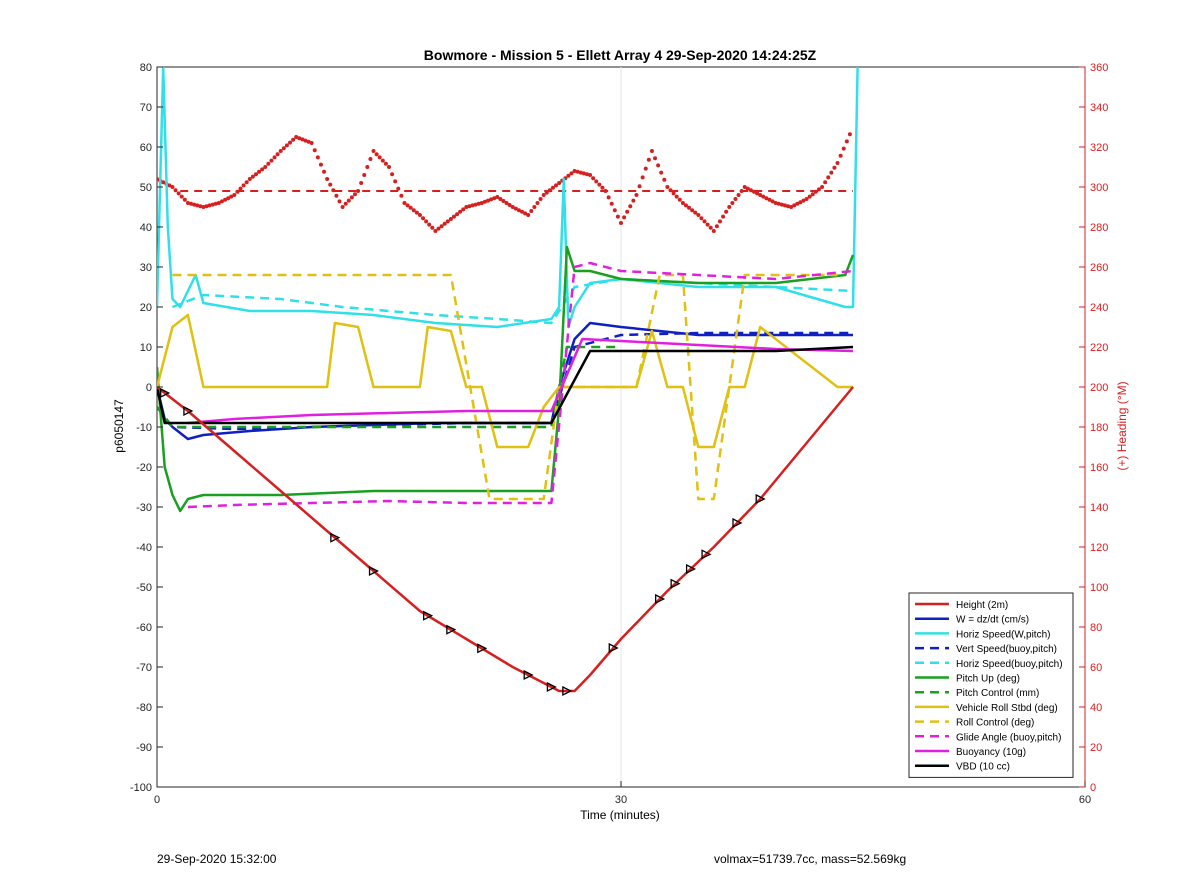 This screenshot has height=885, width=1200. I want to click on legend-label: Horiz Speed(W,pitch), so click(1003, 634).